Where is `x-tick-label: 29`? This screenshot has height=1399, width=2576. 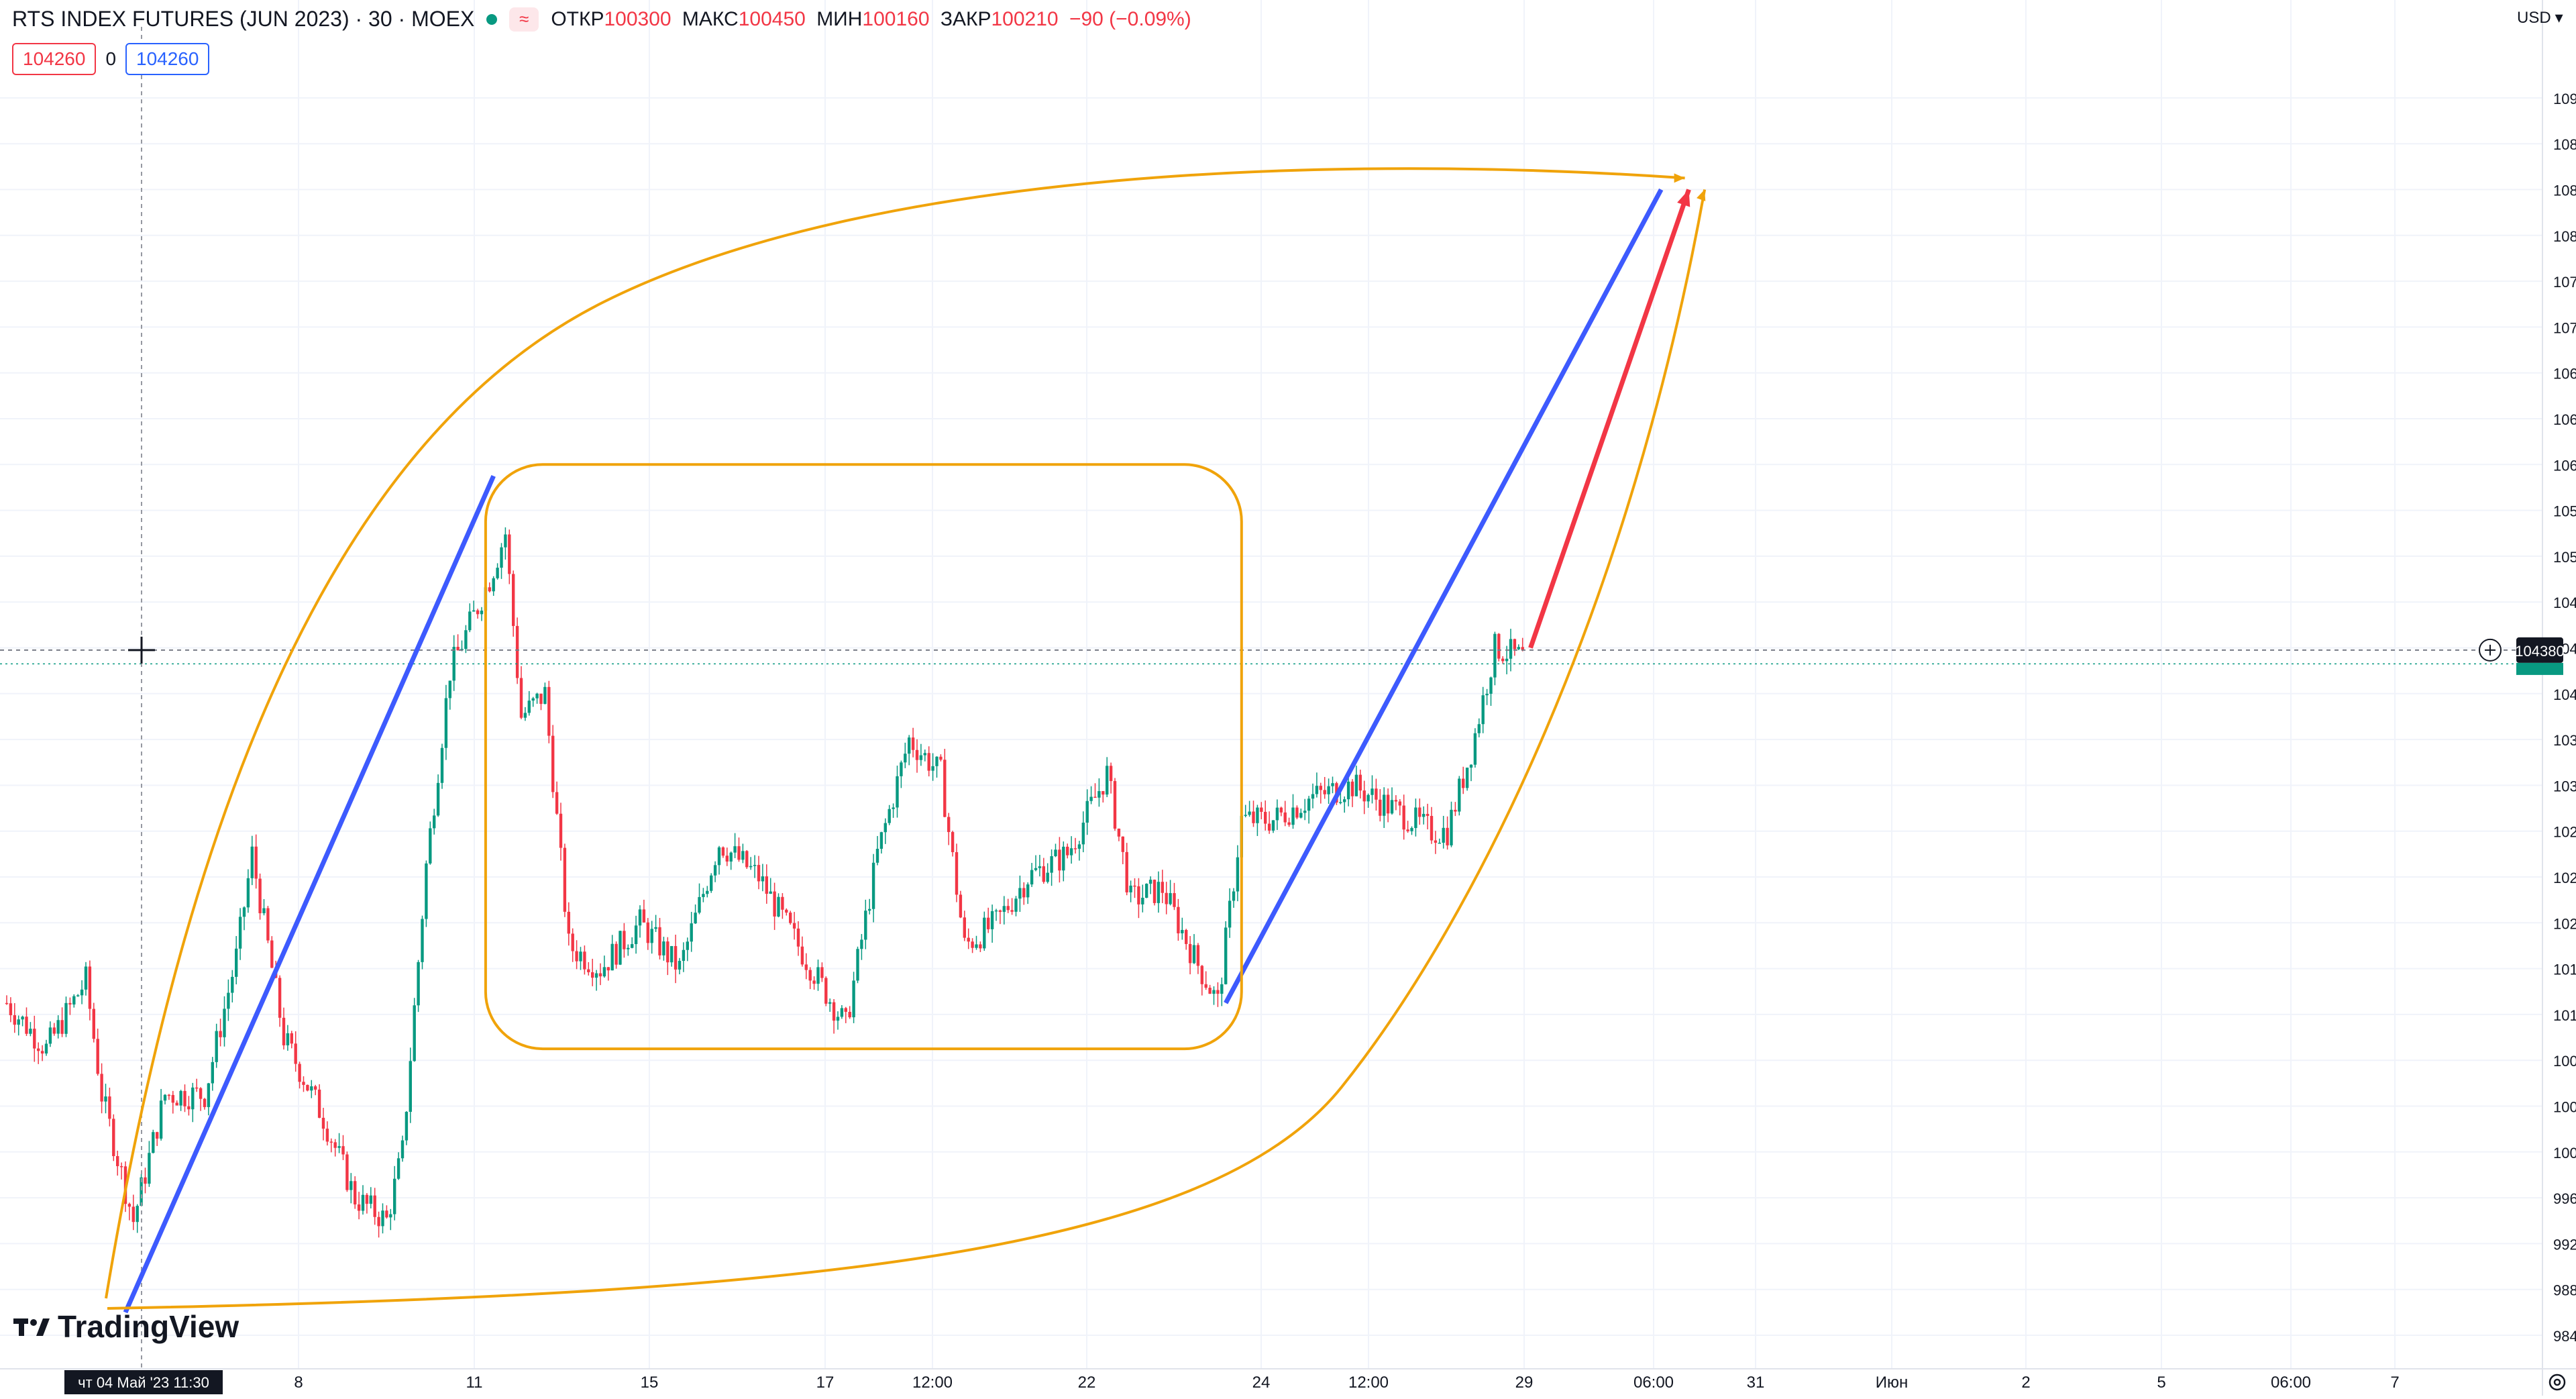 x-tick-label: 29 is located at coordinates (1524, 1383).